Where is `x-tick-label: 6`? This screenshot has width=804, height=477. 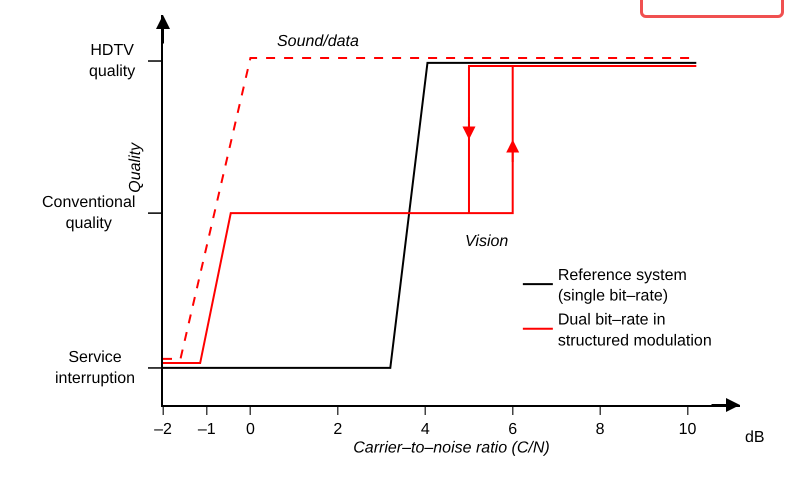
x-tick-label: 6 is located at coordinates (513, 429).